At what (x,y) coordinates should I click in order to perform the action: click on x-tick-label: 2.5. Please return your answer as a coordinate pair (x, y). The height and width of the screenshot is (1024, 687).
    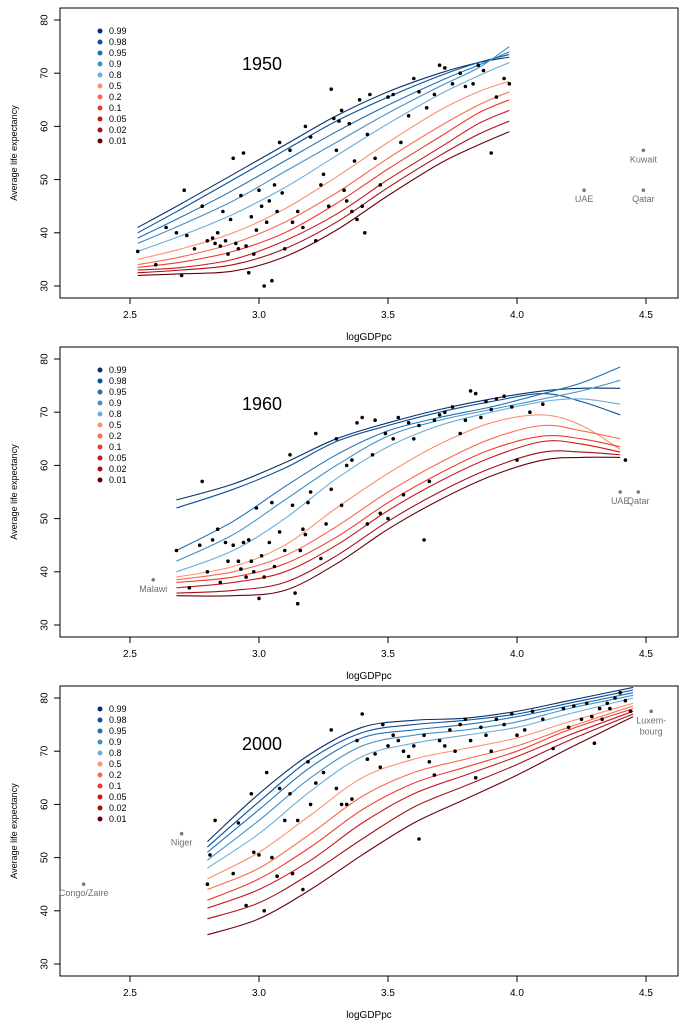
    Looking at the image, I should click on (130, 654).